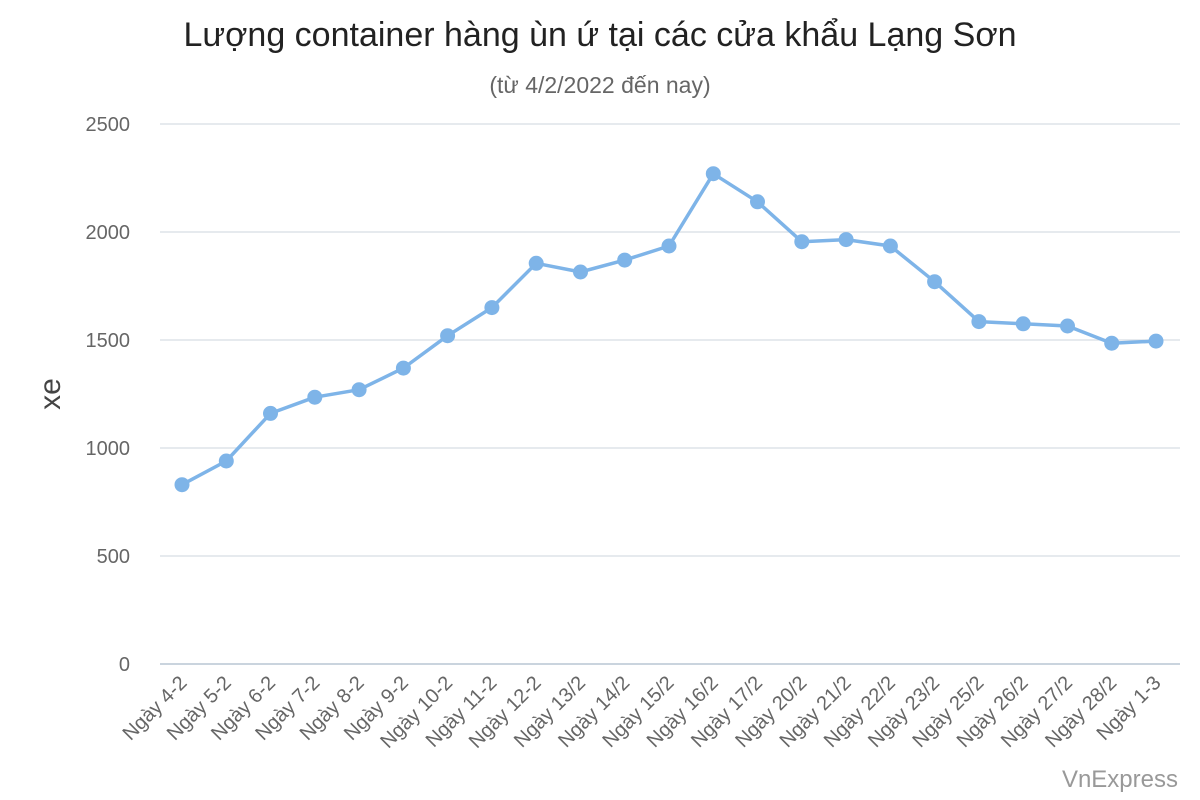 This screenshot has height=800, width=1200. Describe the element at coordinates (108, 341) in the screenshot. I see `y-tick-label: 1500` at that location.